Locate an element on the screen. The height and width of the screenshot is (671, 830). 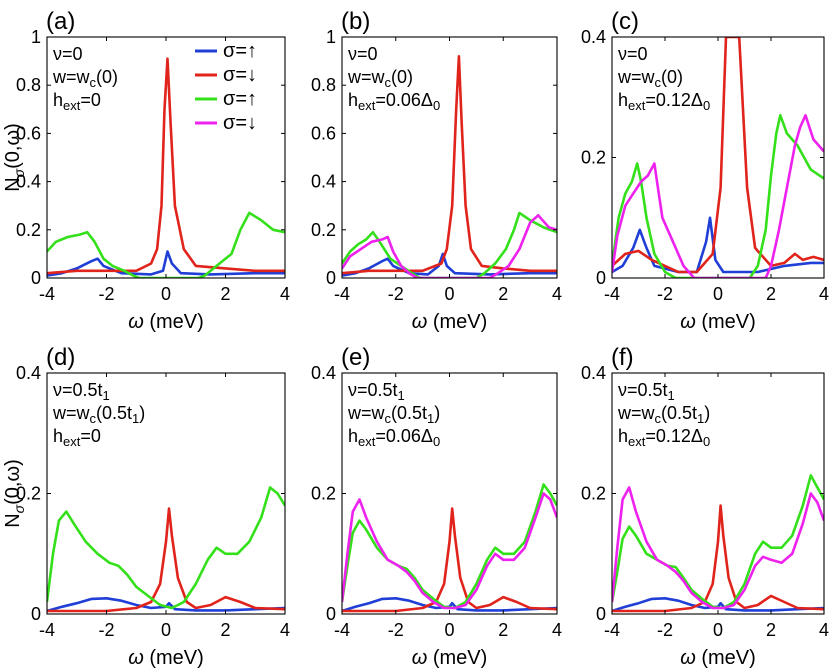
chart-b-panel-label: (b) is located at coordinates (355, 21).